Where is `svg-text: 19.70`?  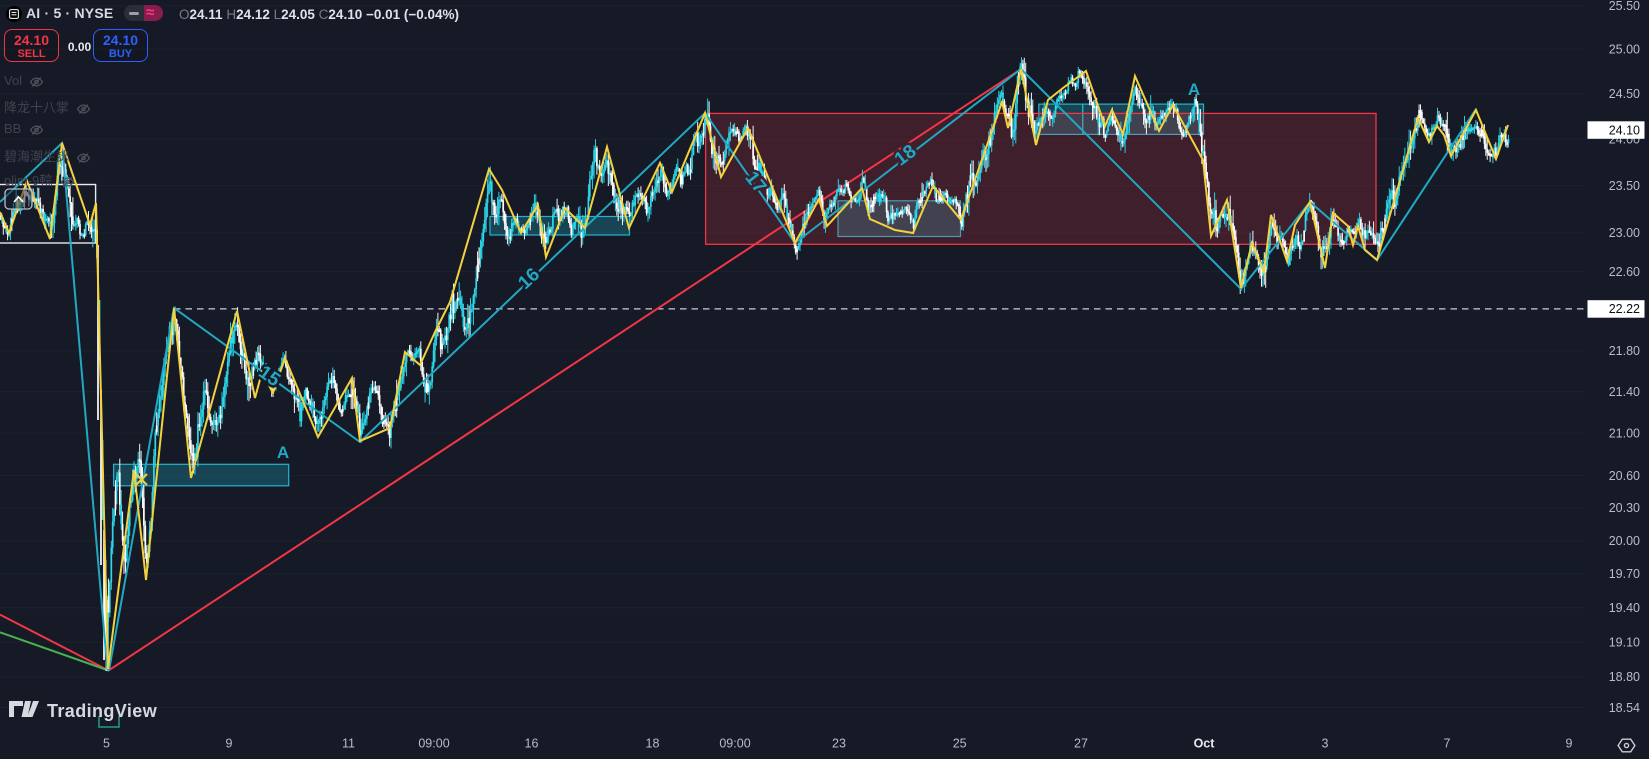
svg-text: 19.70 is located at coordinates (1624, 574).